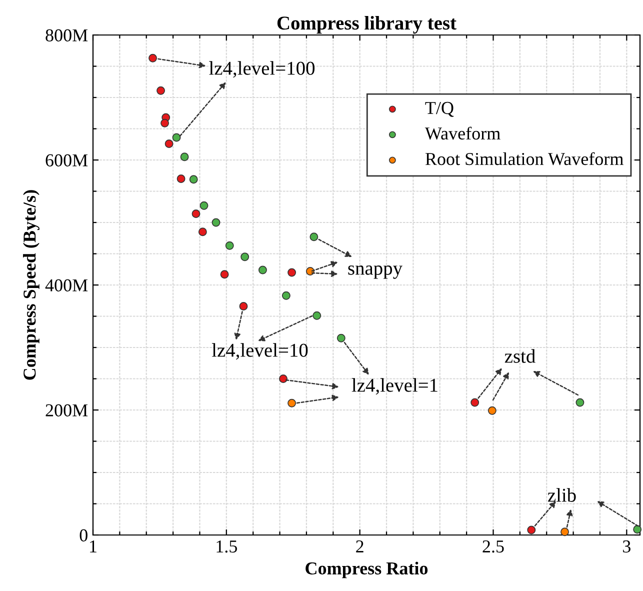 This screenshot has width=643, height=591. Describe the element at coordinates (562, 495) in the screenshot. I see `annotation: zlib` at that location.